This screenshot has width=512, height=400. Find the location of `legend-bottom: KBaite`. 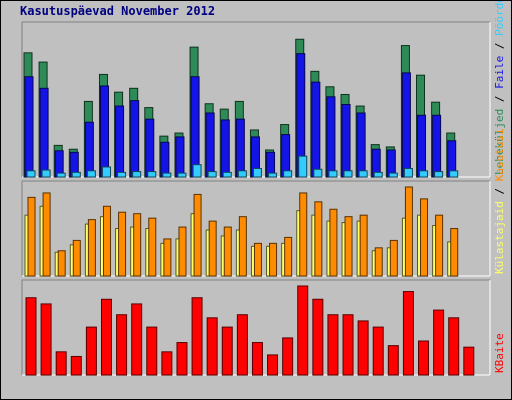

legend-bottom: KBaite is located at coordinates (499, 353).